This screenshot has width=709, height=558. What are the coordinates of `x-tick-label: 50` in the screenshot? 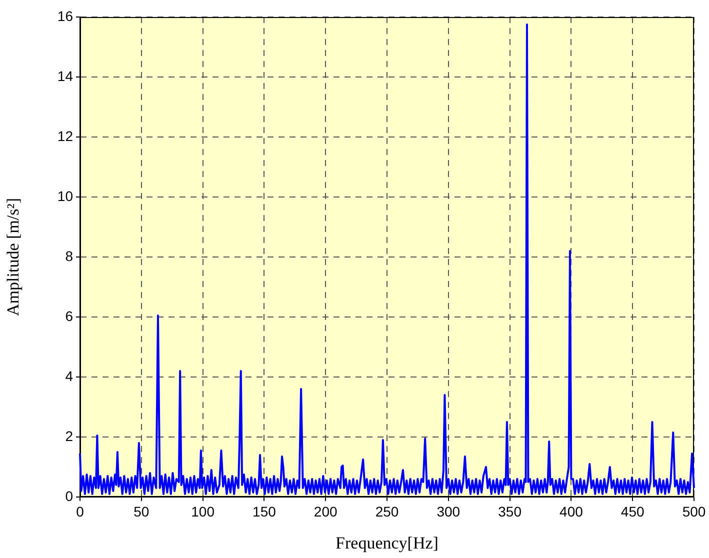 It's located at (142, 511).